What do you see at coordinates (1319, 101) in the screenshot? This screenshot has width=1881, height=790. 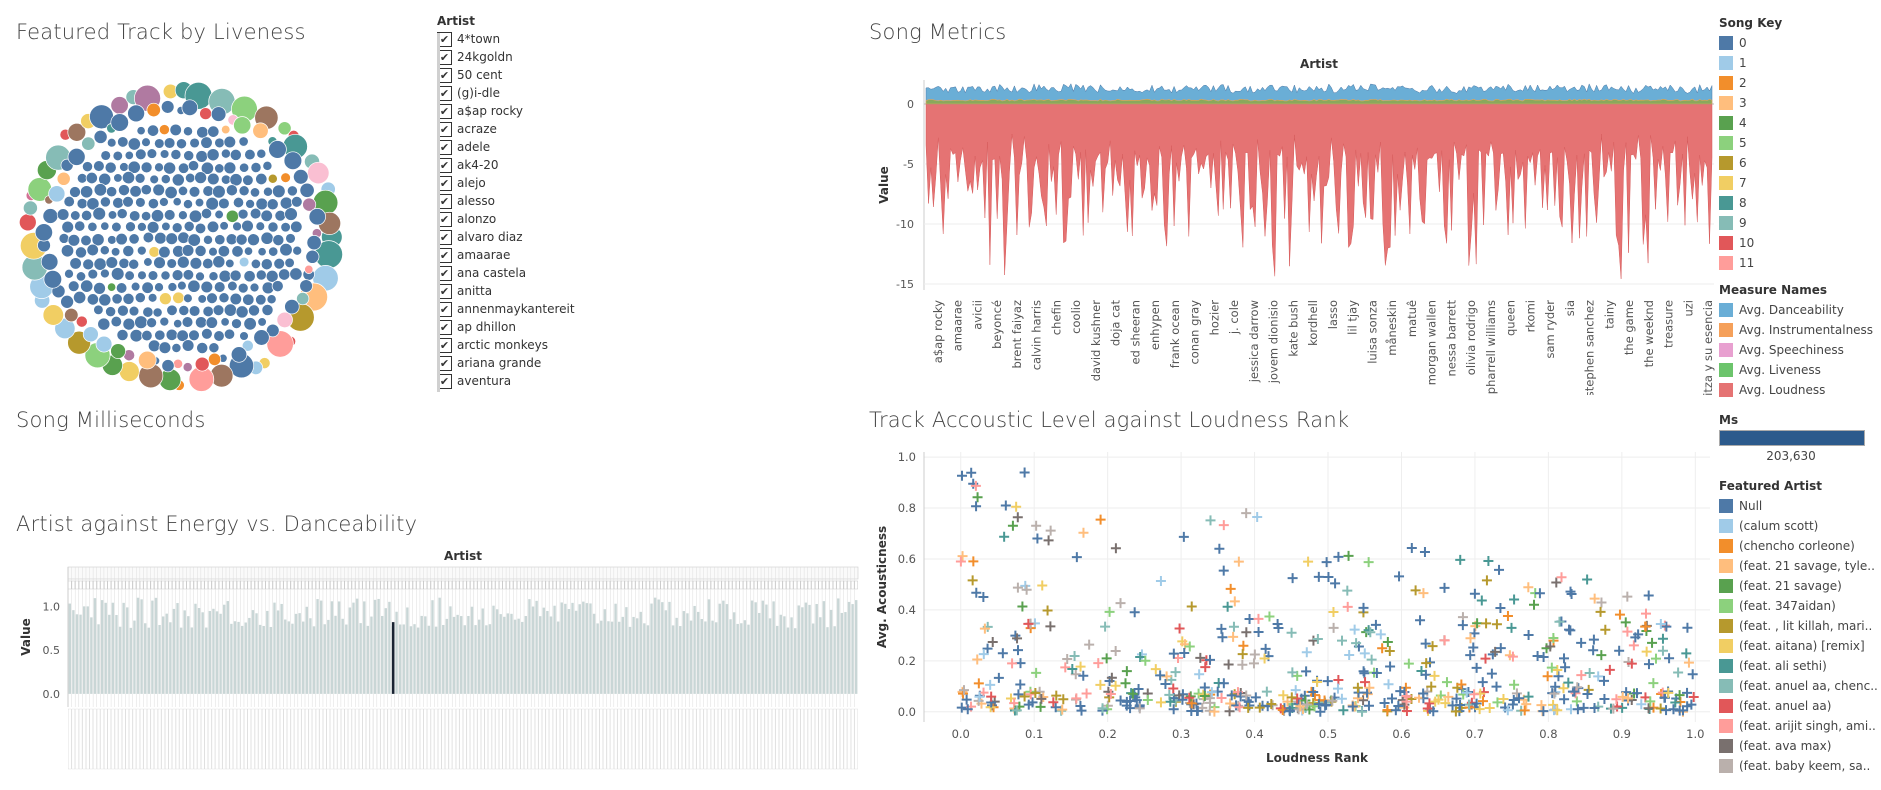 I see `liveness-area` at bounding box center [1319, 101].